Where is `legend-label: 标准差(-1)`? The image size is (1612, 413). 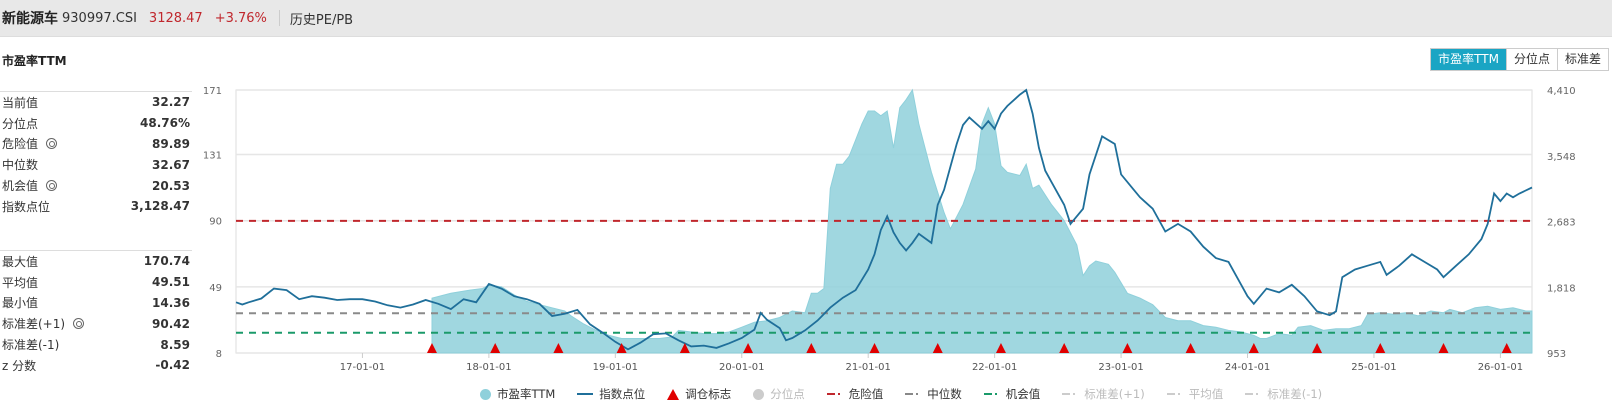 legend-label: 标准差(-1) is located at coordinates (1295, 394).